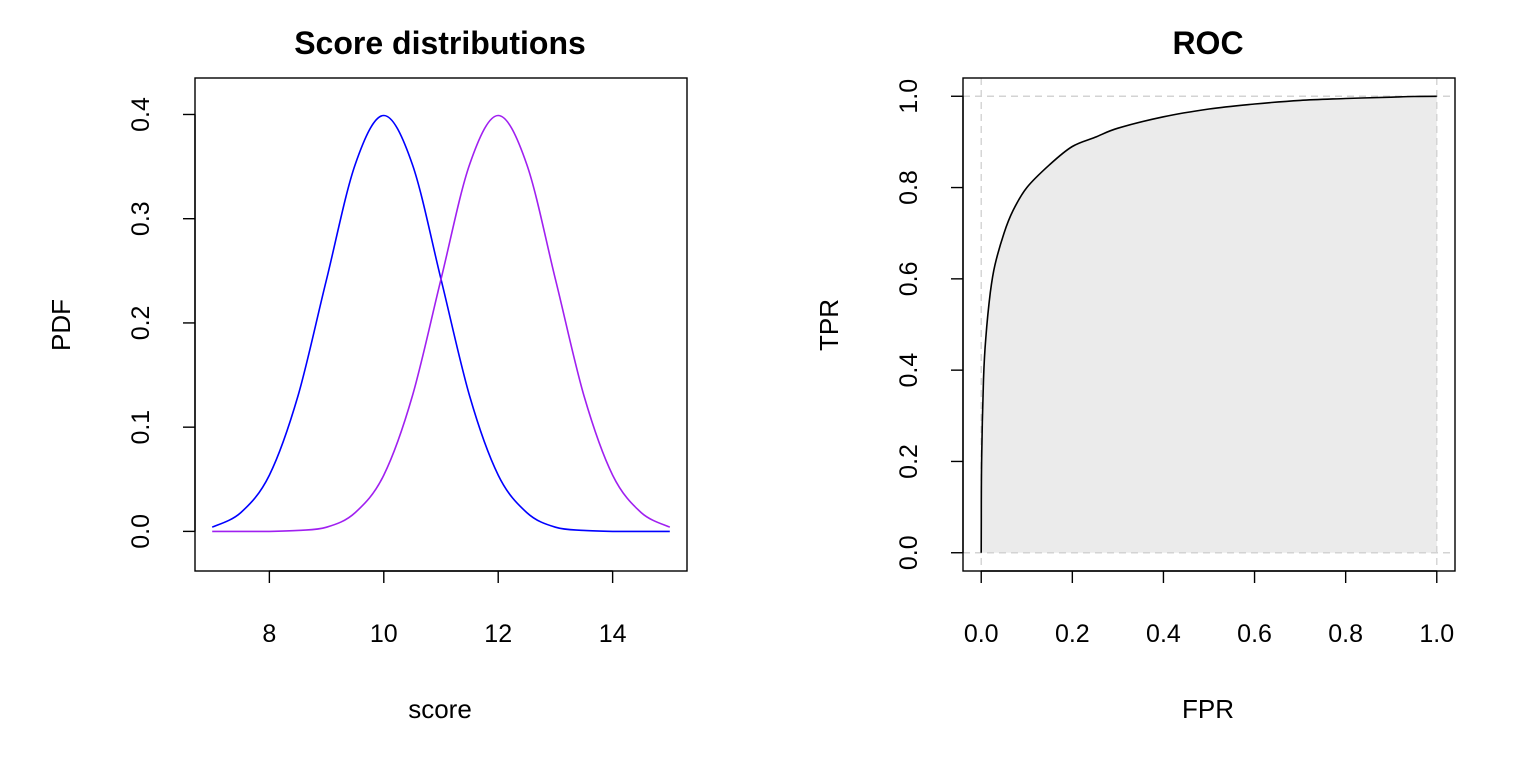  I want to click on x-tick-label: 10, so click(384, 634).